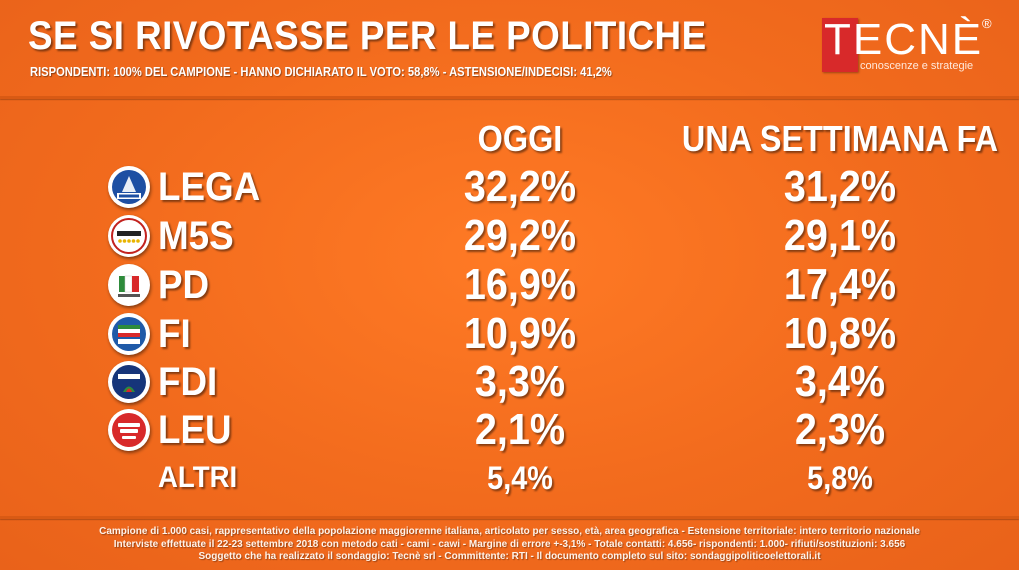  I want to click on value-today: 10,9%, so click(520, 333).